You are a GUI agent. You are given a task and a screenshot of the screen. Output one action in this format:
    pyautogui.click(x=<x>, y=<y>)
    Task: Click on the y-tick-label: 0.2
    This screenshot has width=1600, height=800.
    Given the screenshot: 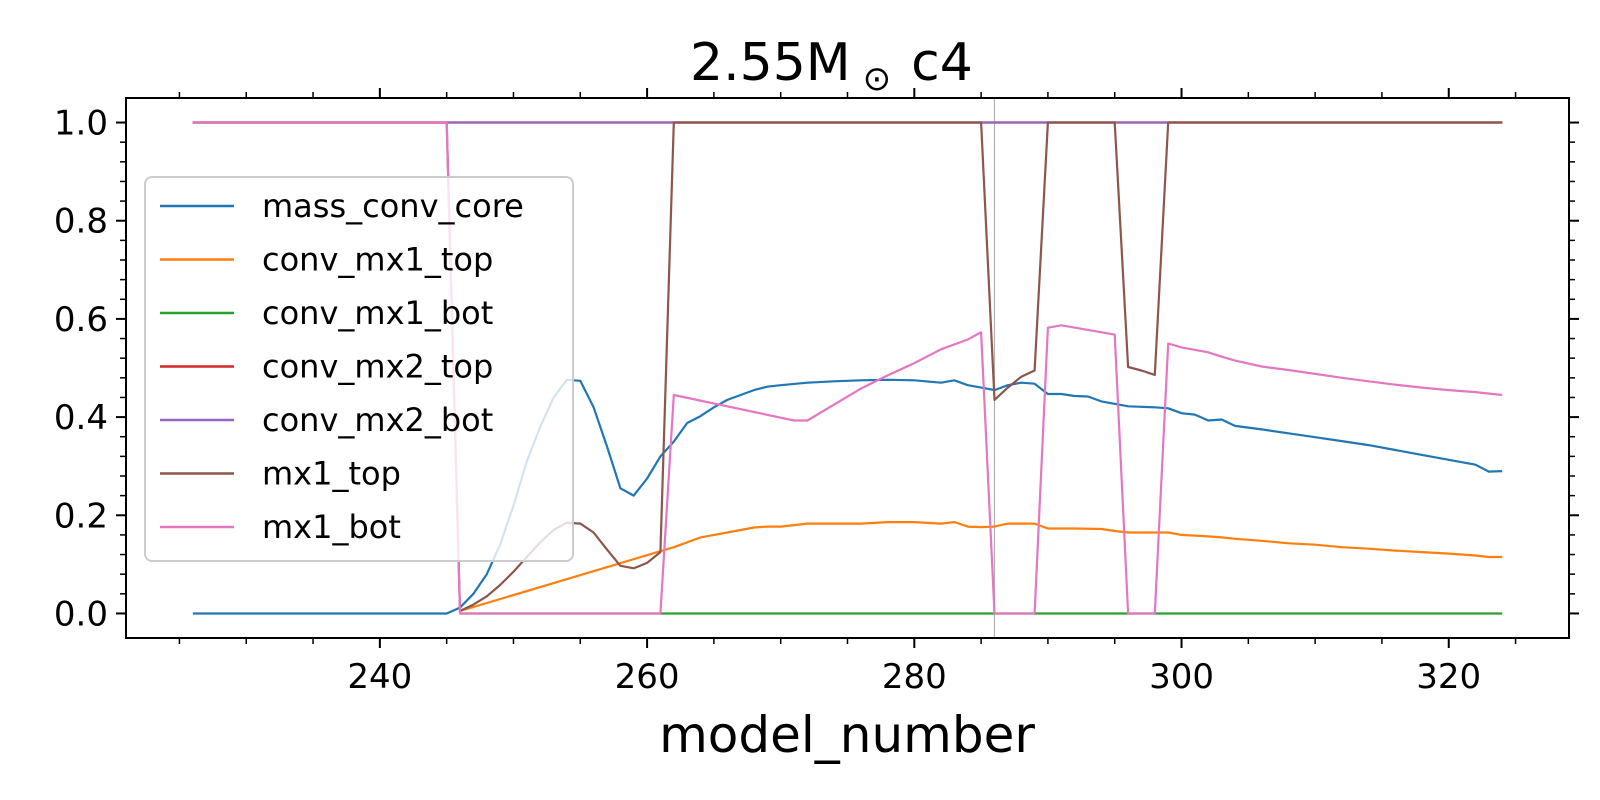 What is the action you would take?
    pyautogui.click(x=81, y=516)
    